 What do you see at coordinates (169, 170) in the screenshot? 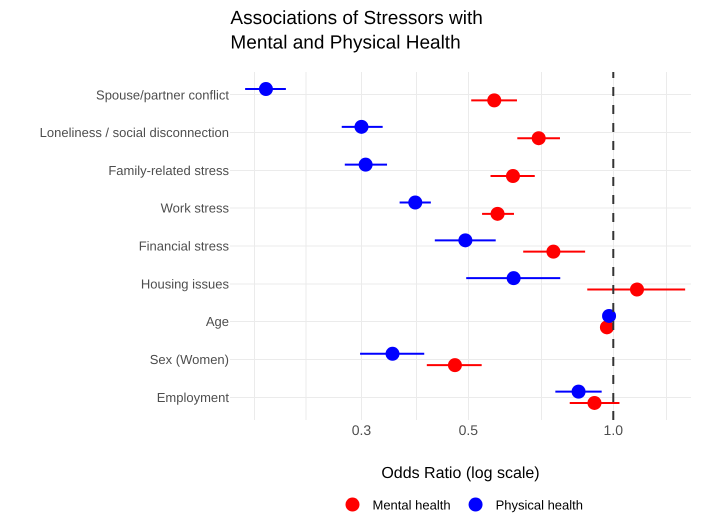
I see `y-tick-label: Family-related stress` at bounding box center [169, 170].